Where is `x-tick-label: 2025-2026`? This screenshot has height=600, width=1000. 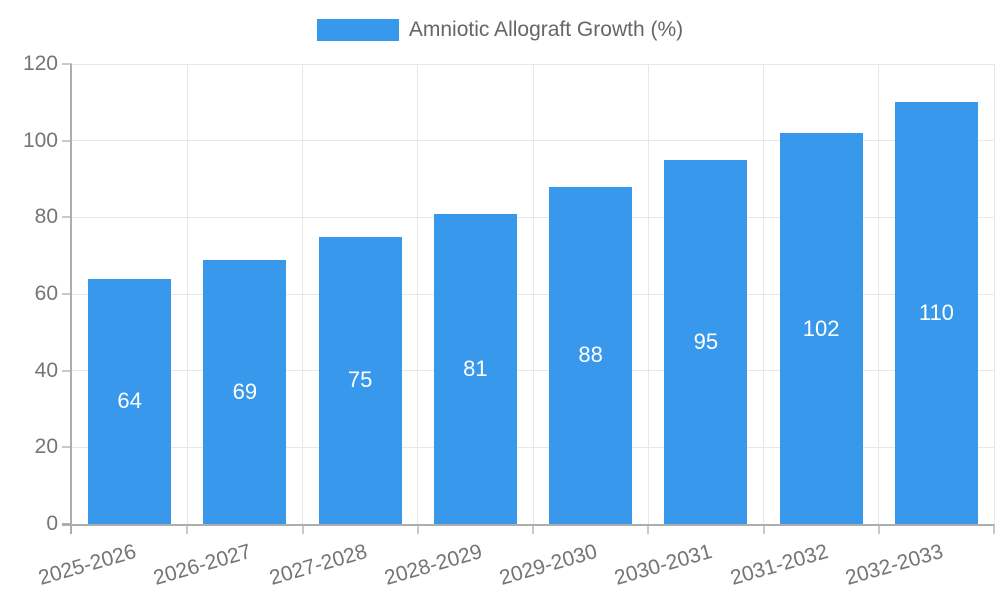 x-tick-label: 2025-2026 is located at coordinates (87, 565).